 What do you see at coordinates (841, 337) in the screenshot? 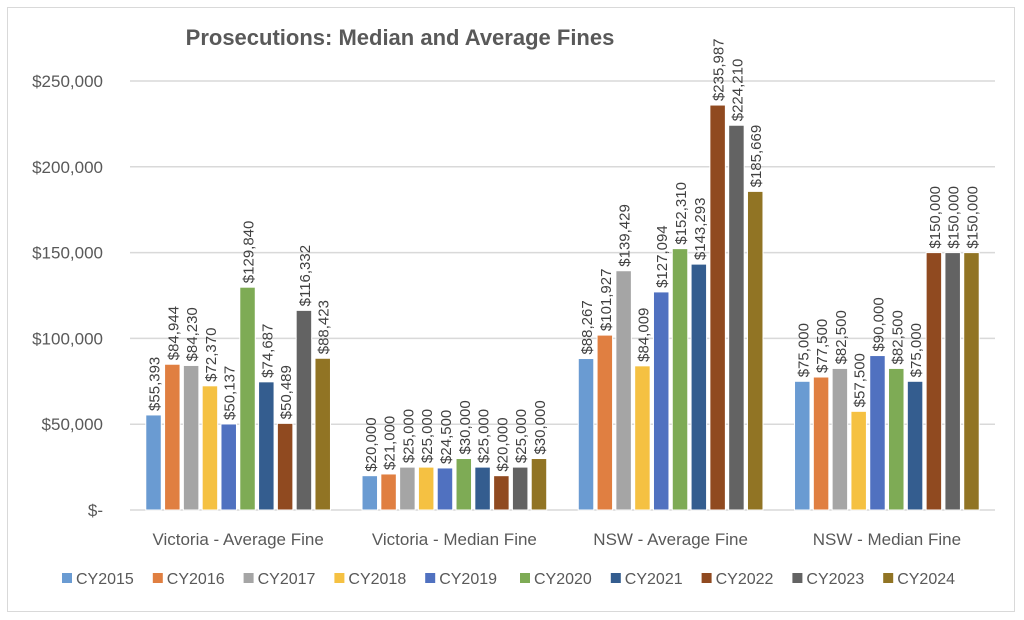
I see `data-label: $82,500` at bounding box center [841, 337].